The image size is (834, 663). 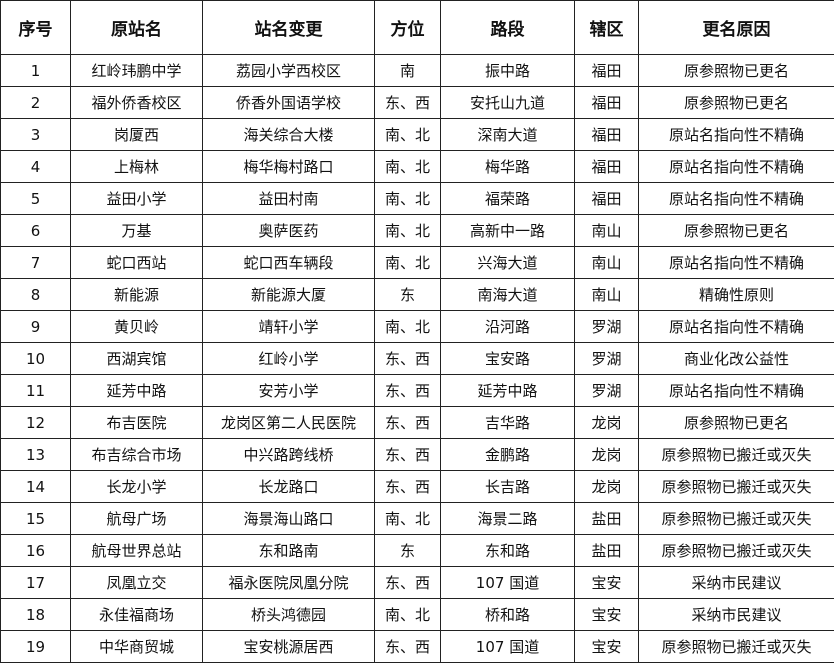 What do you see at coordinates (136, 582) in the screenshot?
I see `cell-original-name: 凤凰立交` at bounding box center [136, 582].